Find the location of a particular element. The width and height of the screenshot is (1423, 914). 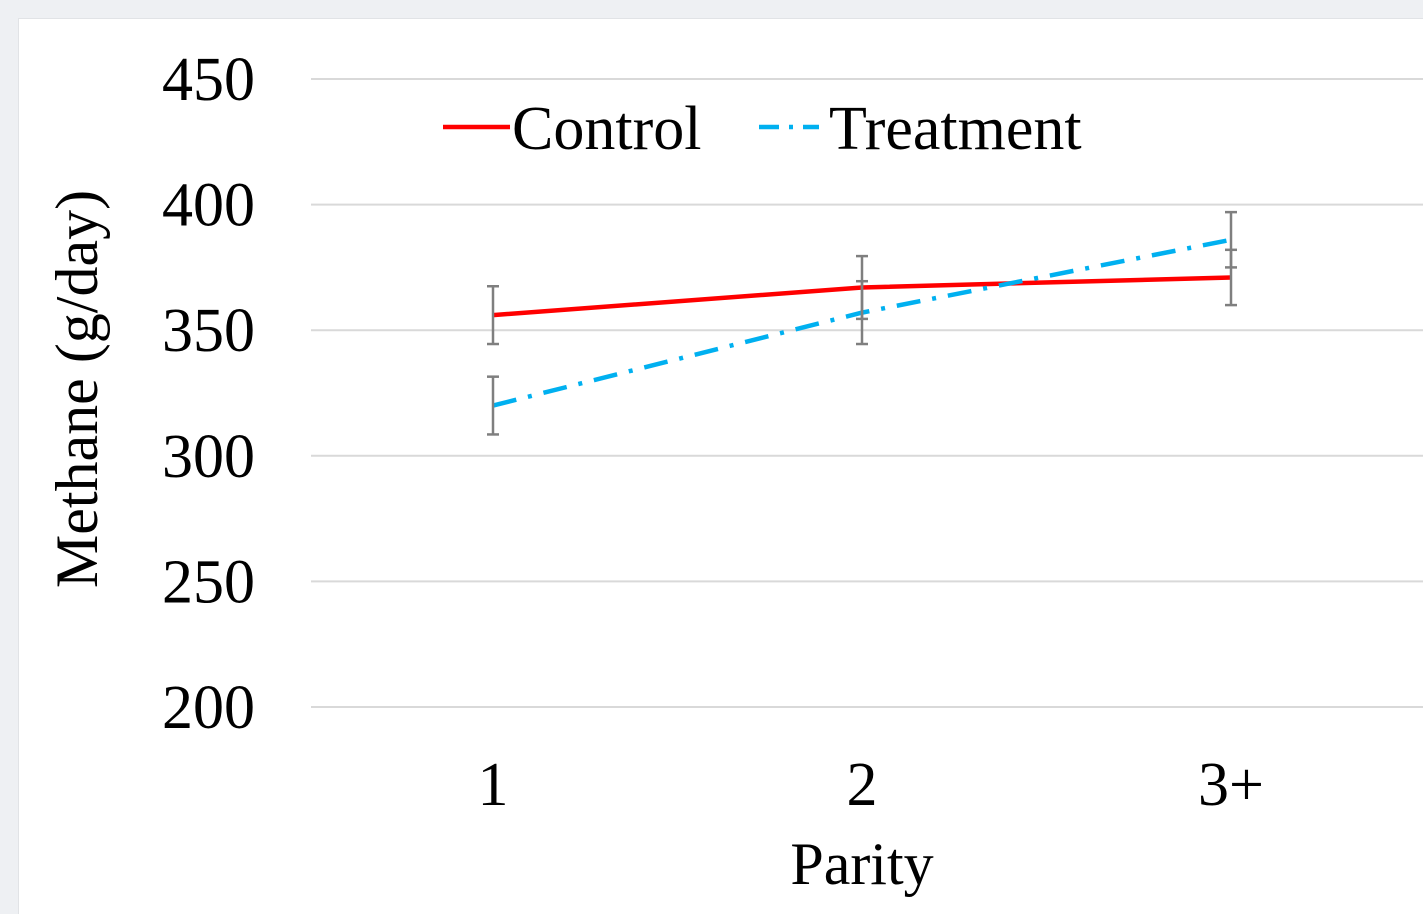

y-tick-labels: 200 250 300 350 400 450 is located at coordinates (208, 394).